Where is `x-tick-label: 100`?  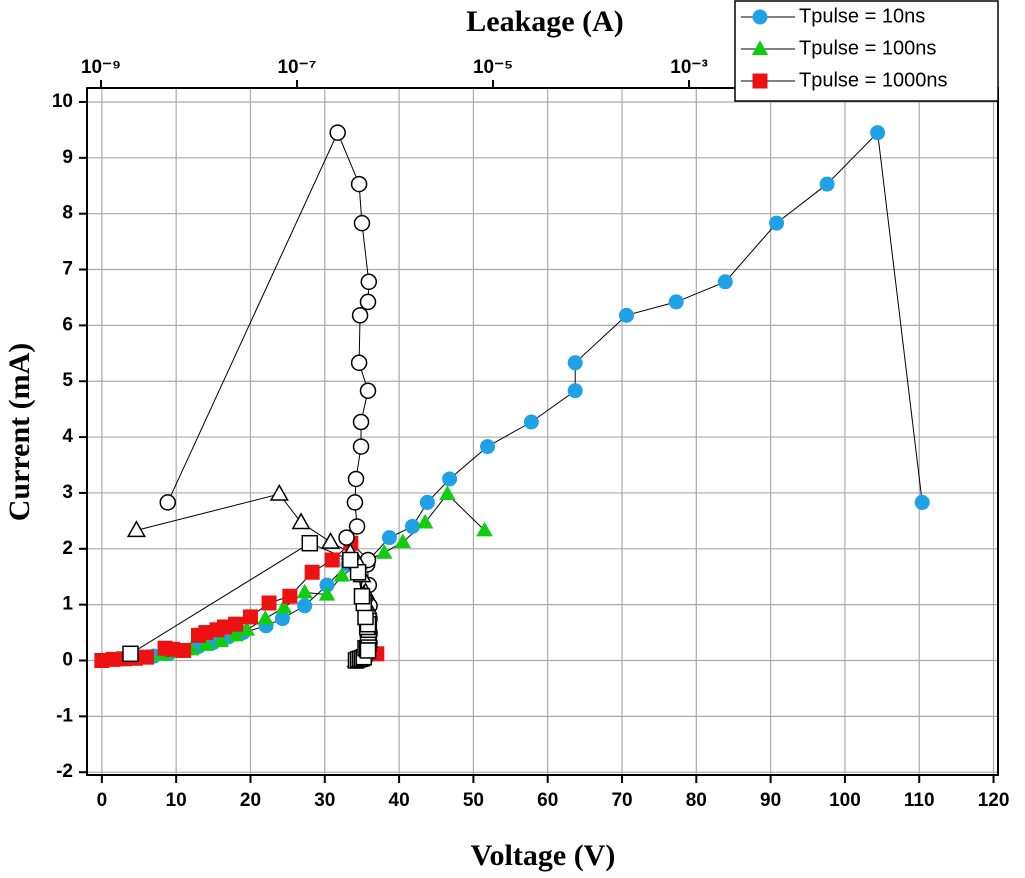
x-tick-label: 100 is located at coordinates (845, 800).